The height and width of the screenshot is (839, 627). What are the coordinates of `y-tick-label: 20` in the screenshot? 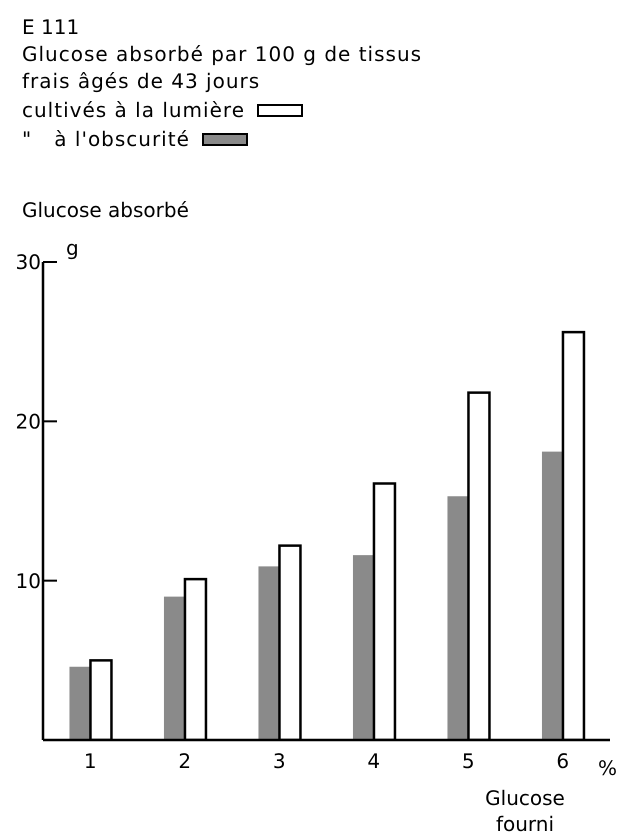 It's located at (28, 421).